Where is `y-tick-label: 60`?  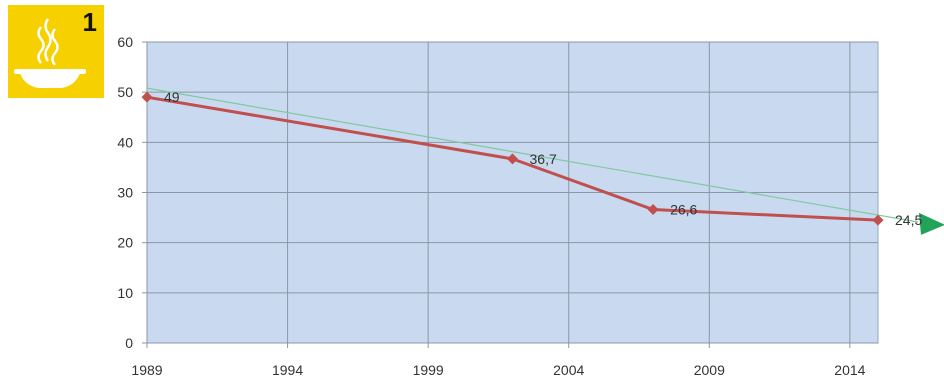
y-tick-label: 60 is located at coordinates (125, 42).